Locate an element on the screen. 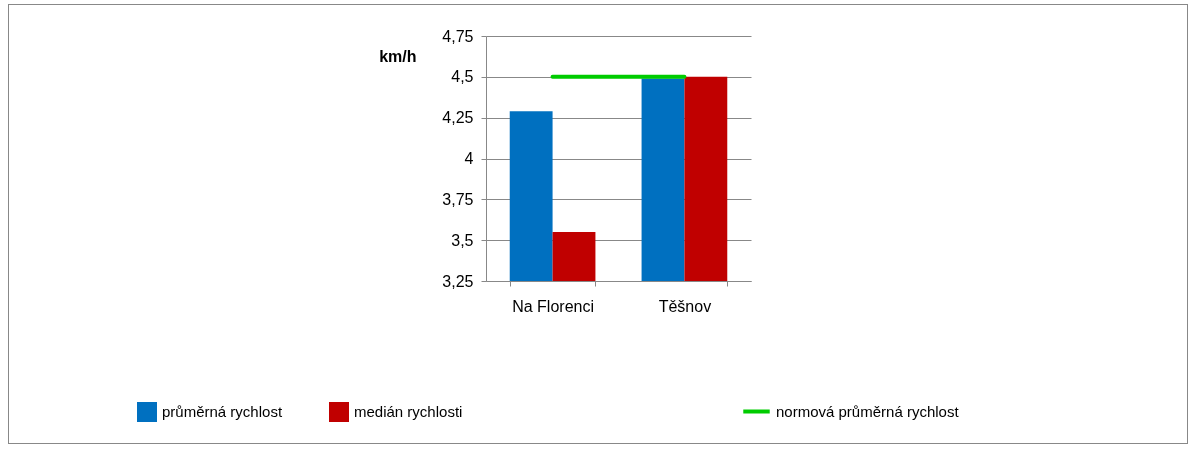 This screenshot has width=1199, height=451. y-tick-label: 3,75 is located at coordinates (458, 199).